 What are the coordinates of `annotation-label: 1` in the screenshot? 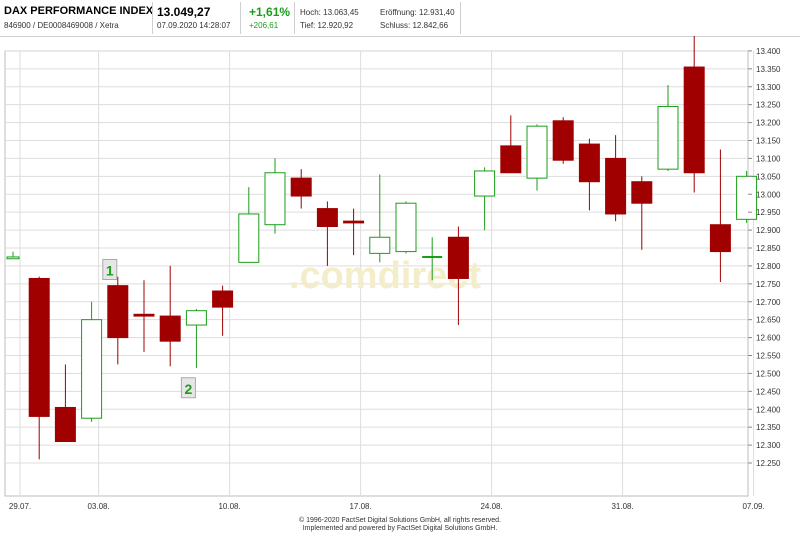 It's located at (110, 271).